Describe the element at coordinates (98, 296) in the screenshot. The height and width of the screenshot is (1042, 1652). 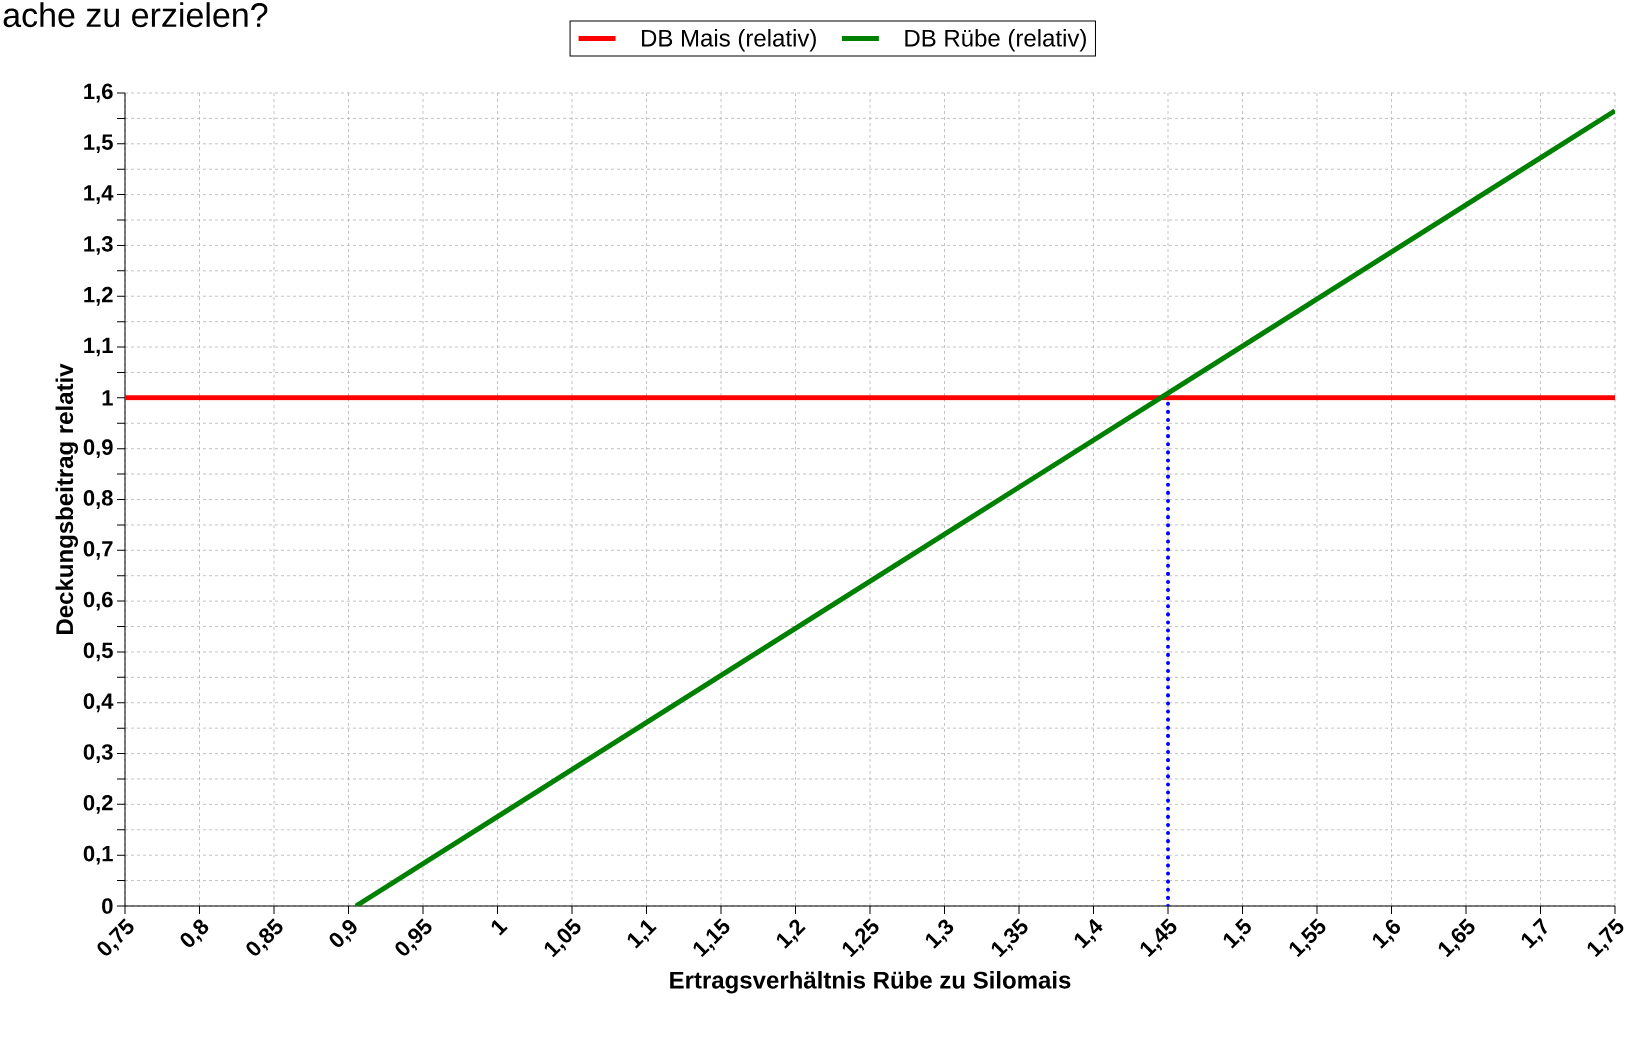
I see `y-tick-label: 1,2` at that location.